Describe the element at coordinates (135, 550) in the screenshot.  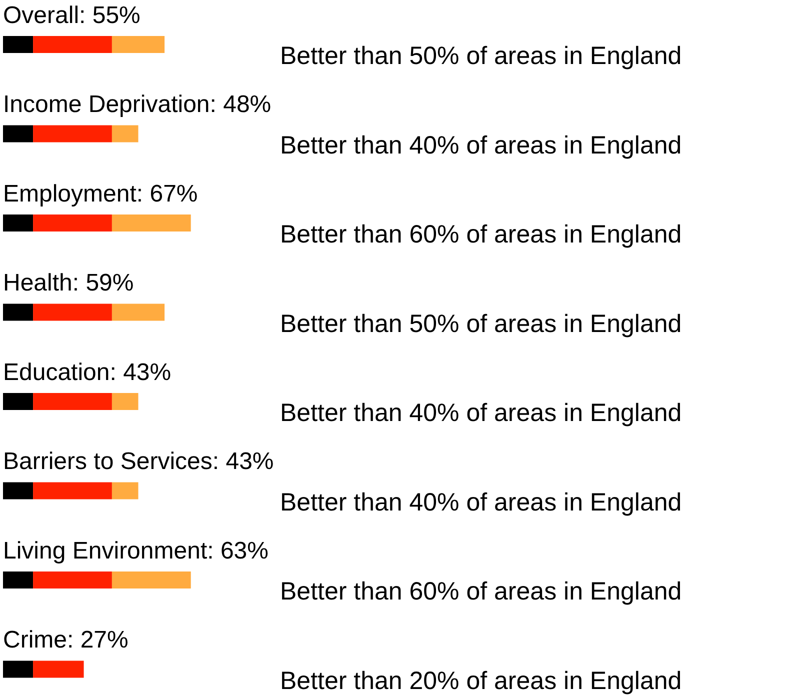
I see `y-tick-label: Living Environment: 63%` at that location.